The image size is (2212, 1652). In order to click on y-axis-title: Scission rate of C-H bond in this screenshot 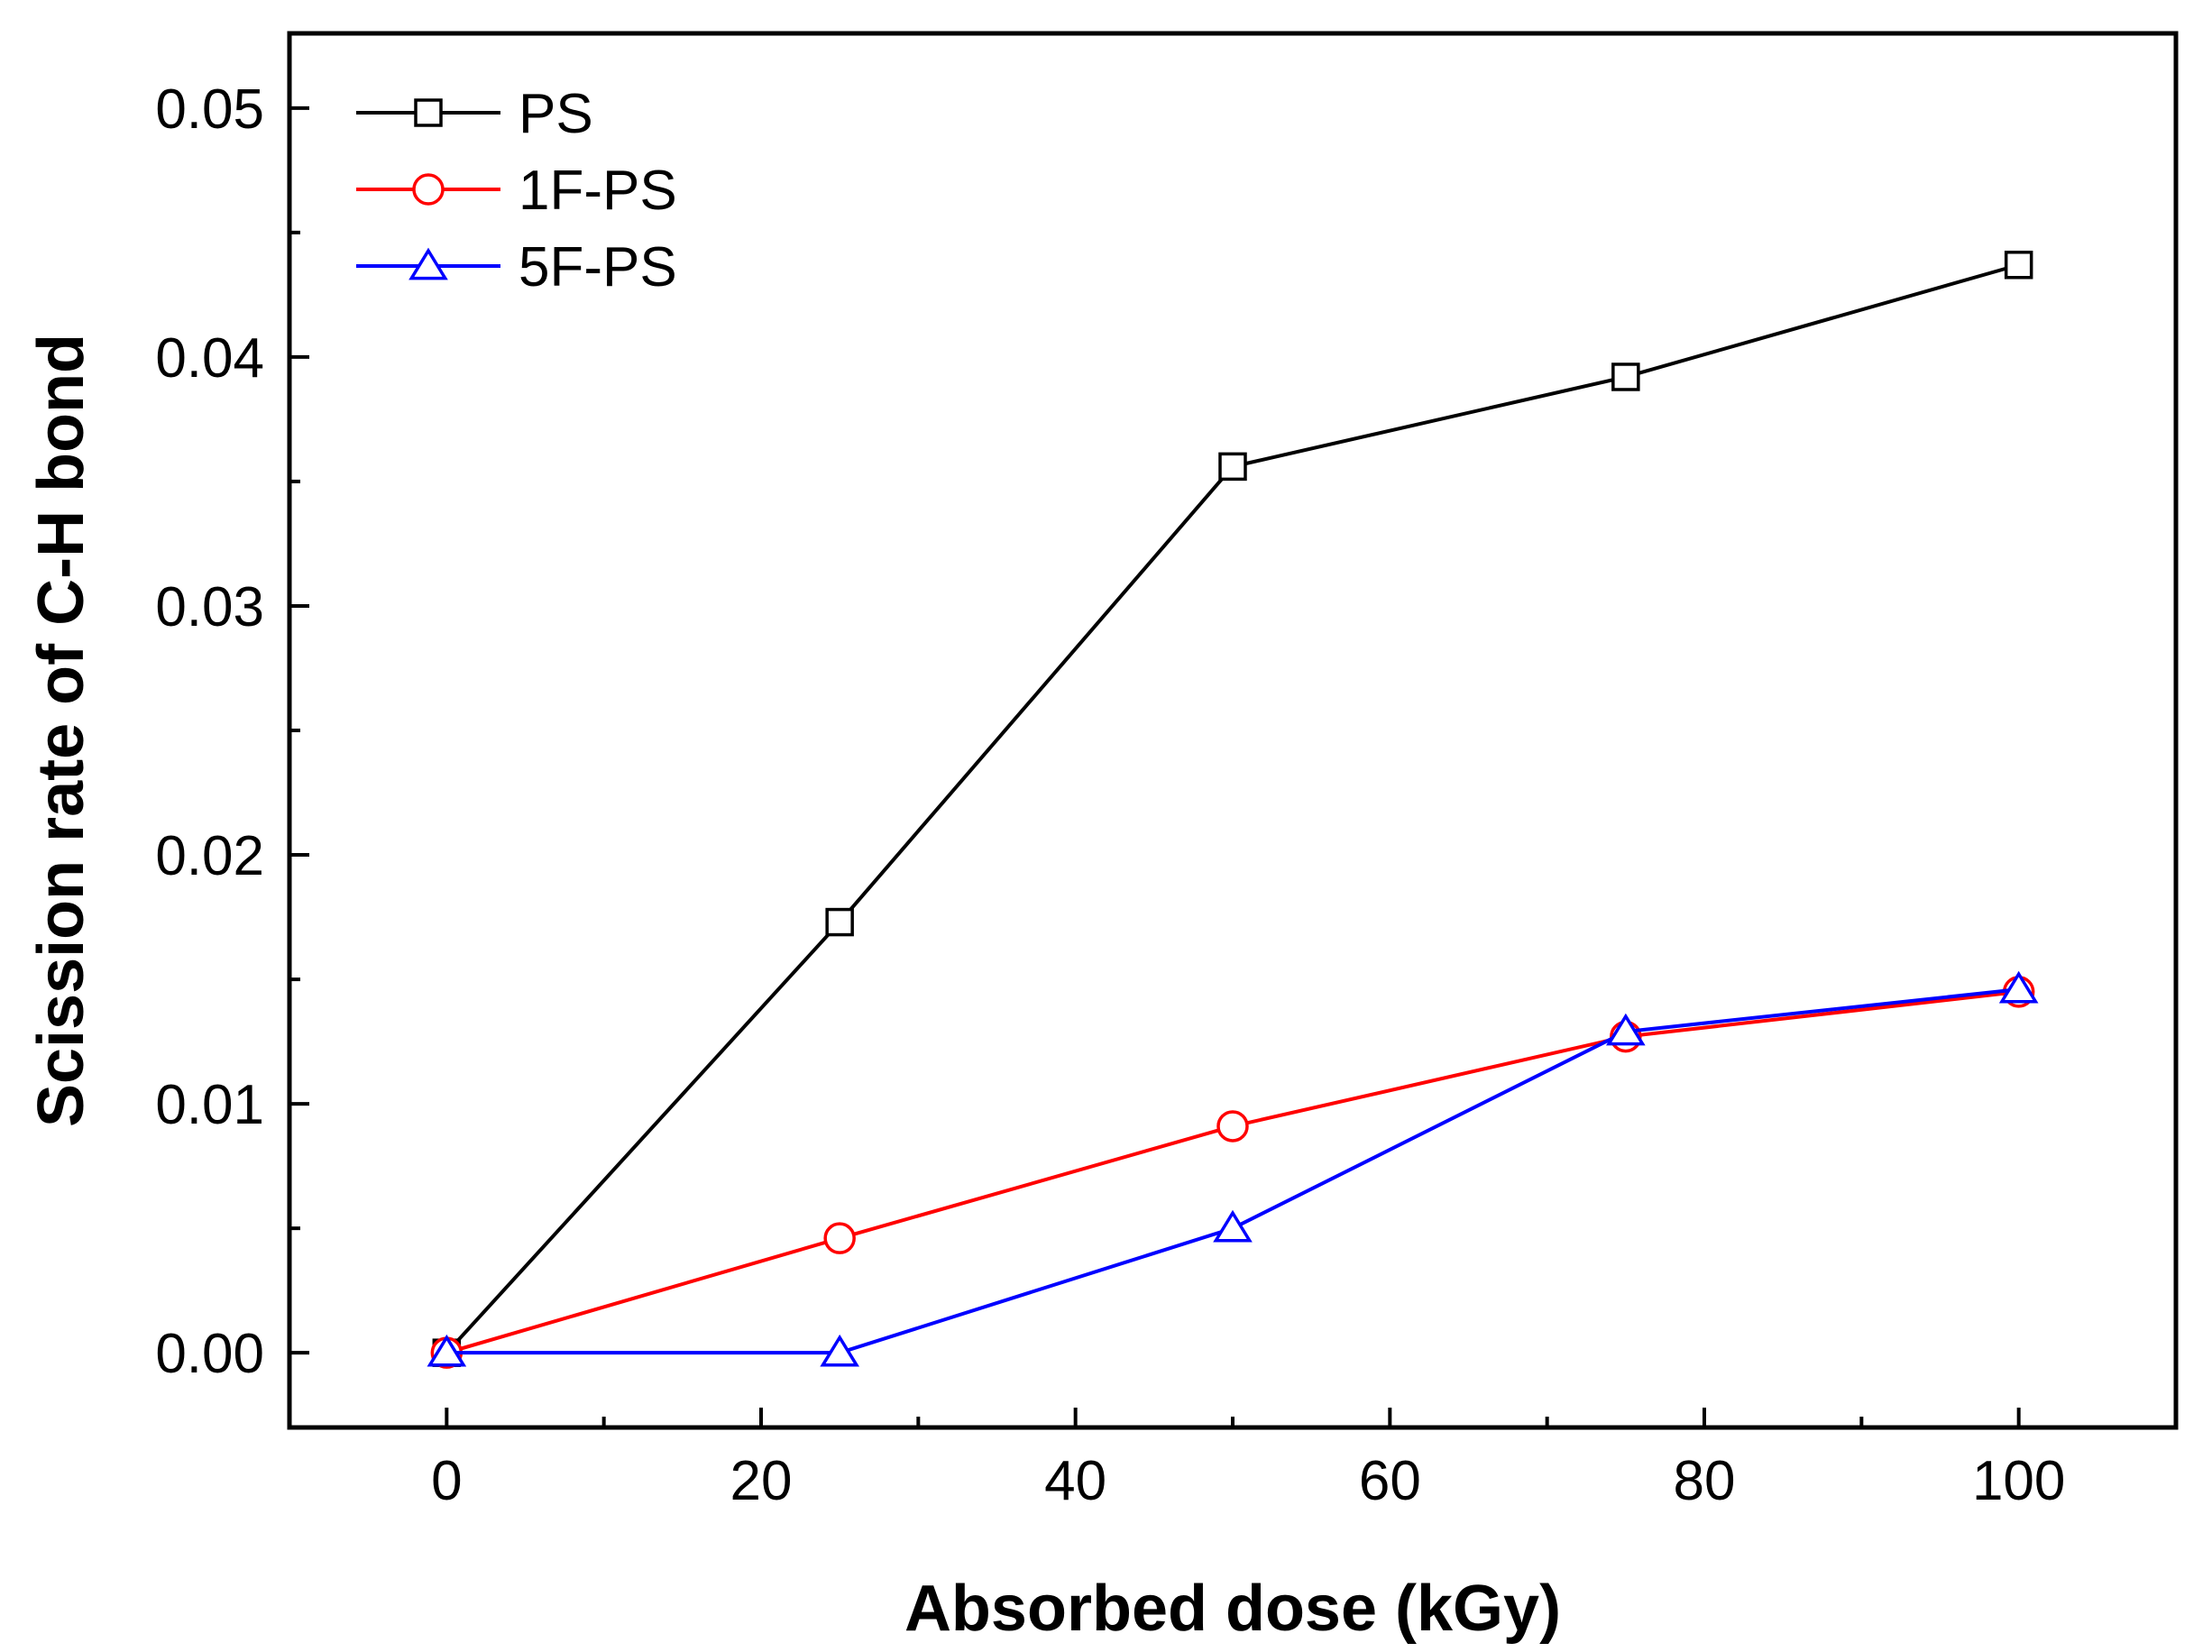, I will do `click(61, 730)`.